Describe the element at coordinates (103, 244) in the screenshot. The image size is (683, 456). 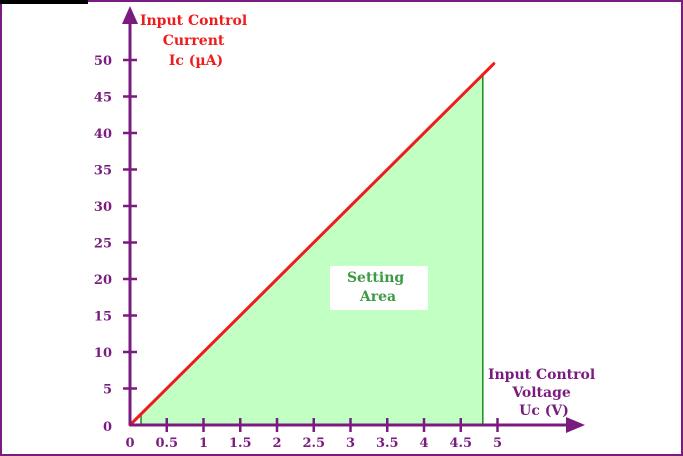
I see `y-tick-label: 25` at that location.